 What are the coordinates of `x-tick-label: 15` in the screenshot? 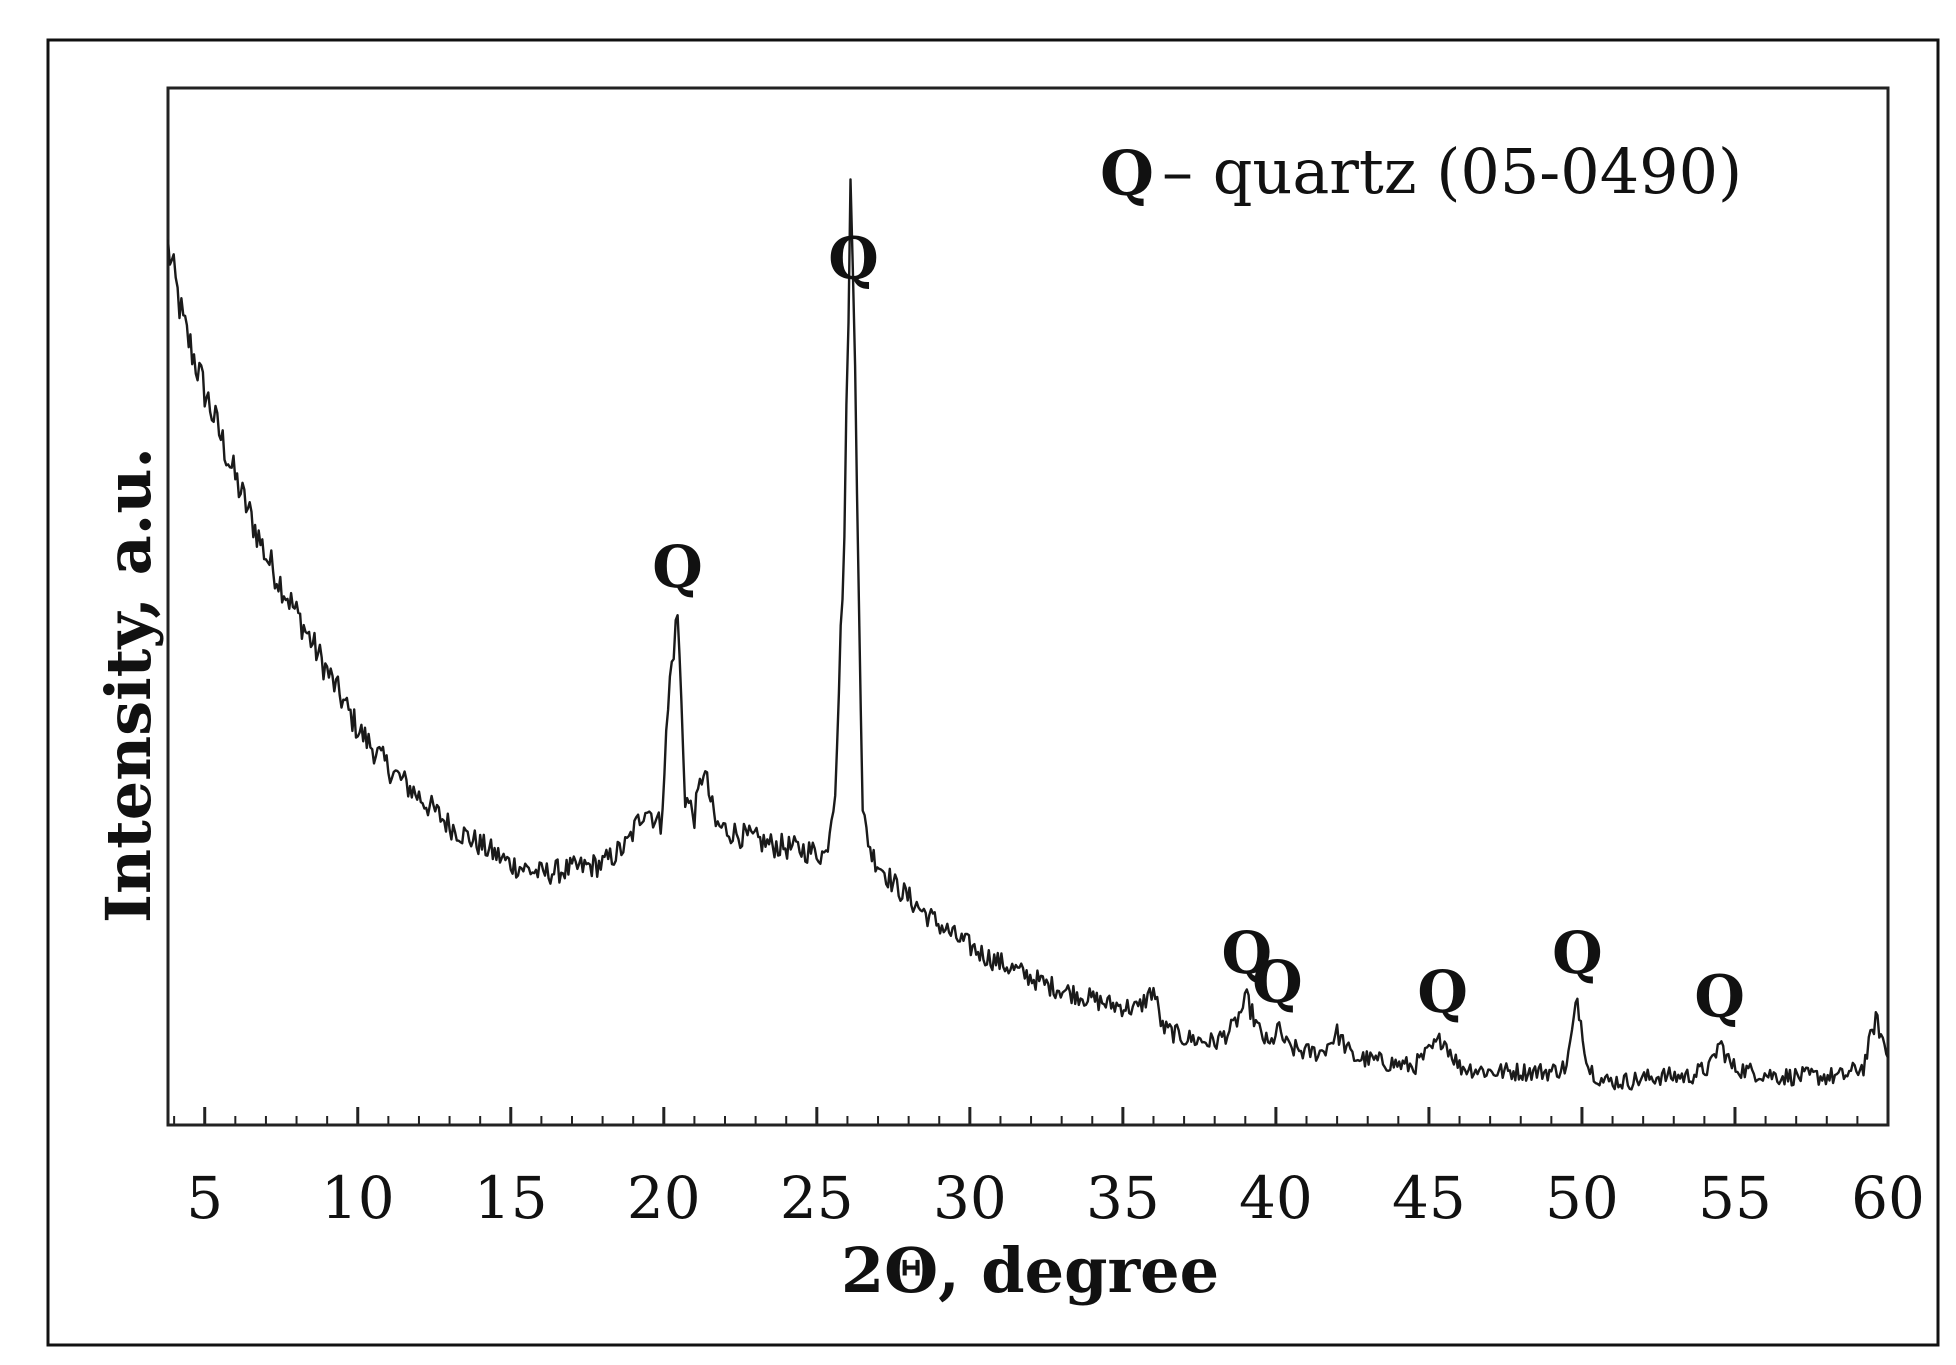 It's located at (511, 1198).